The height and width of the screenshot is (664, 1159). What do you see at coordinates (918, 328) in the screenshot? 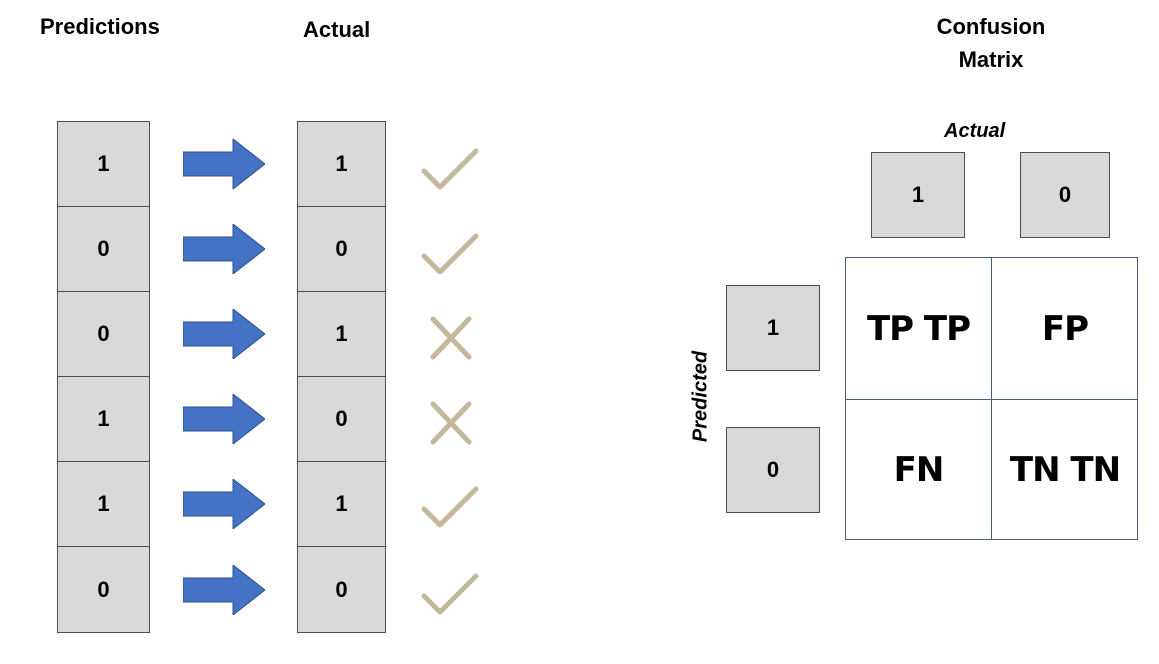
I see `true-positive-cell: TP TP` at bounding box center [918, 328].